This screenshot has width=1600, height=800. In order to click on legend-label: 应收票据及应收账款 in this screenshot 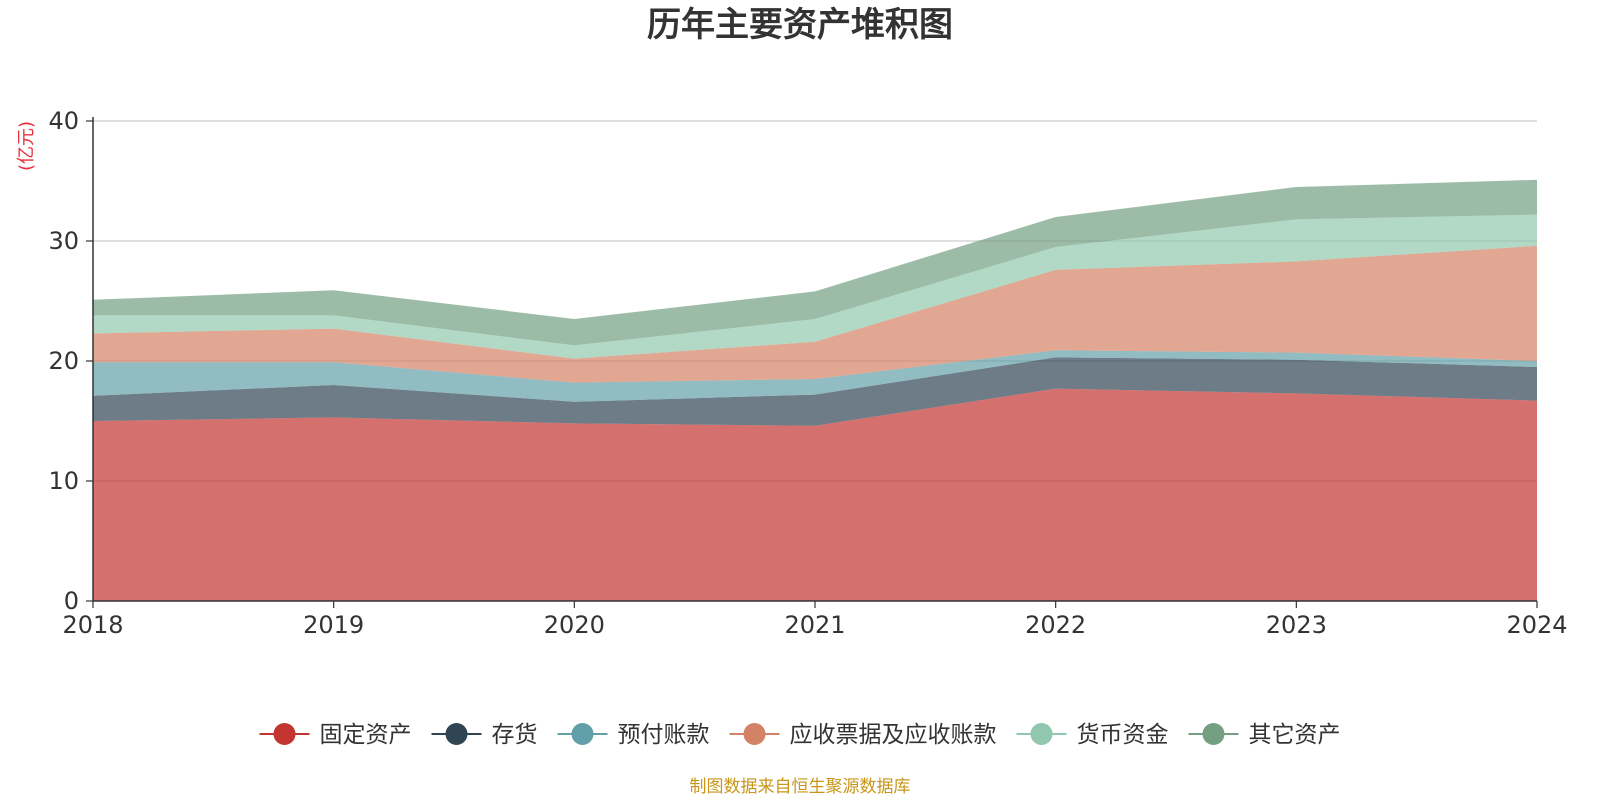, I will do `click(893, 735)`.